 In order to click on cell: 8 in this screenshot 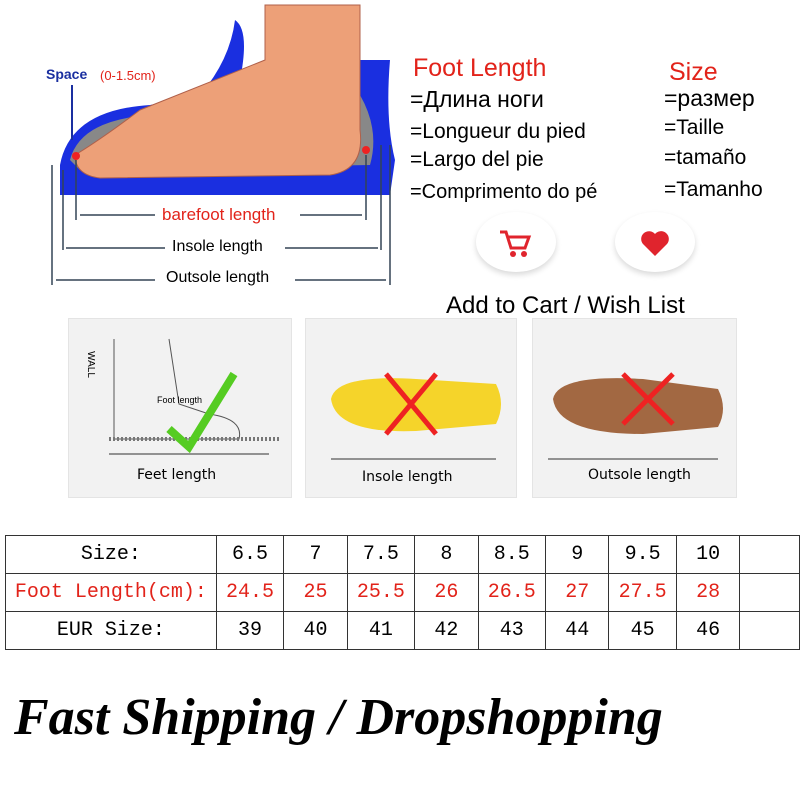, I will do `click(446, 554)`.